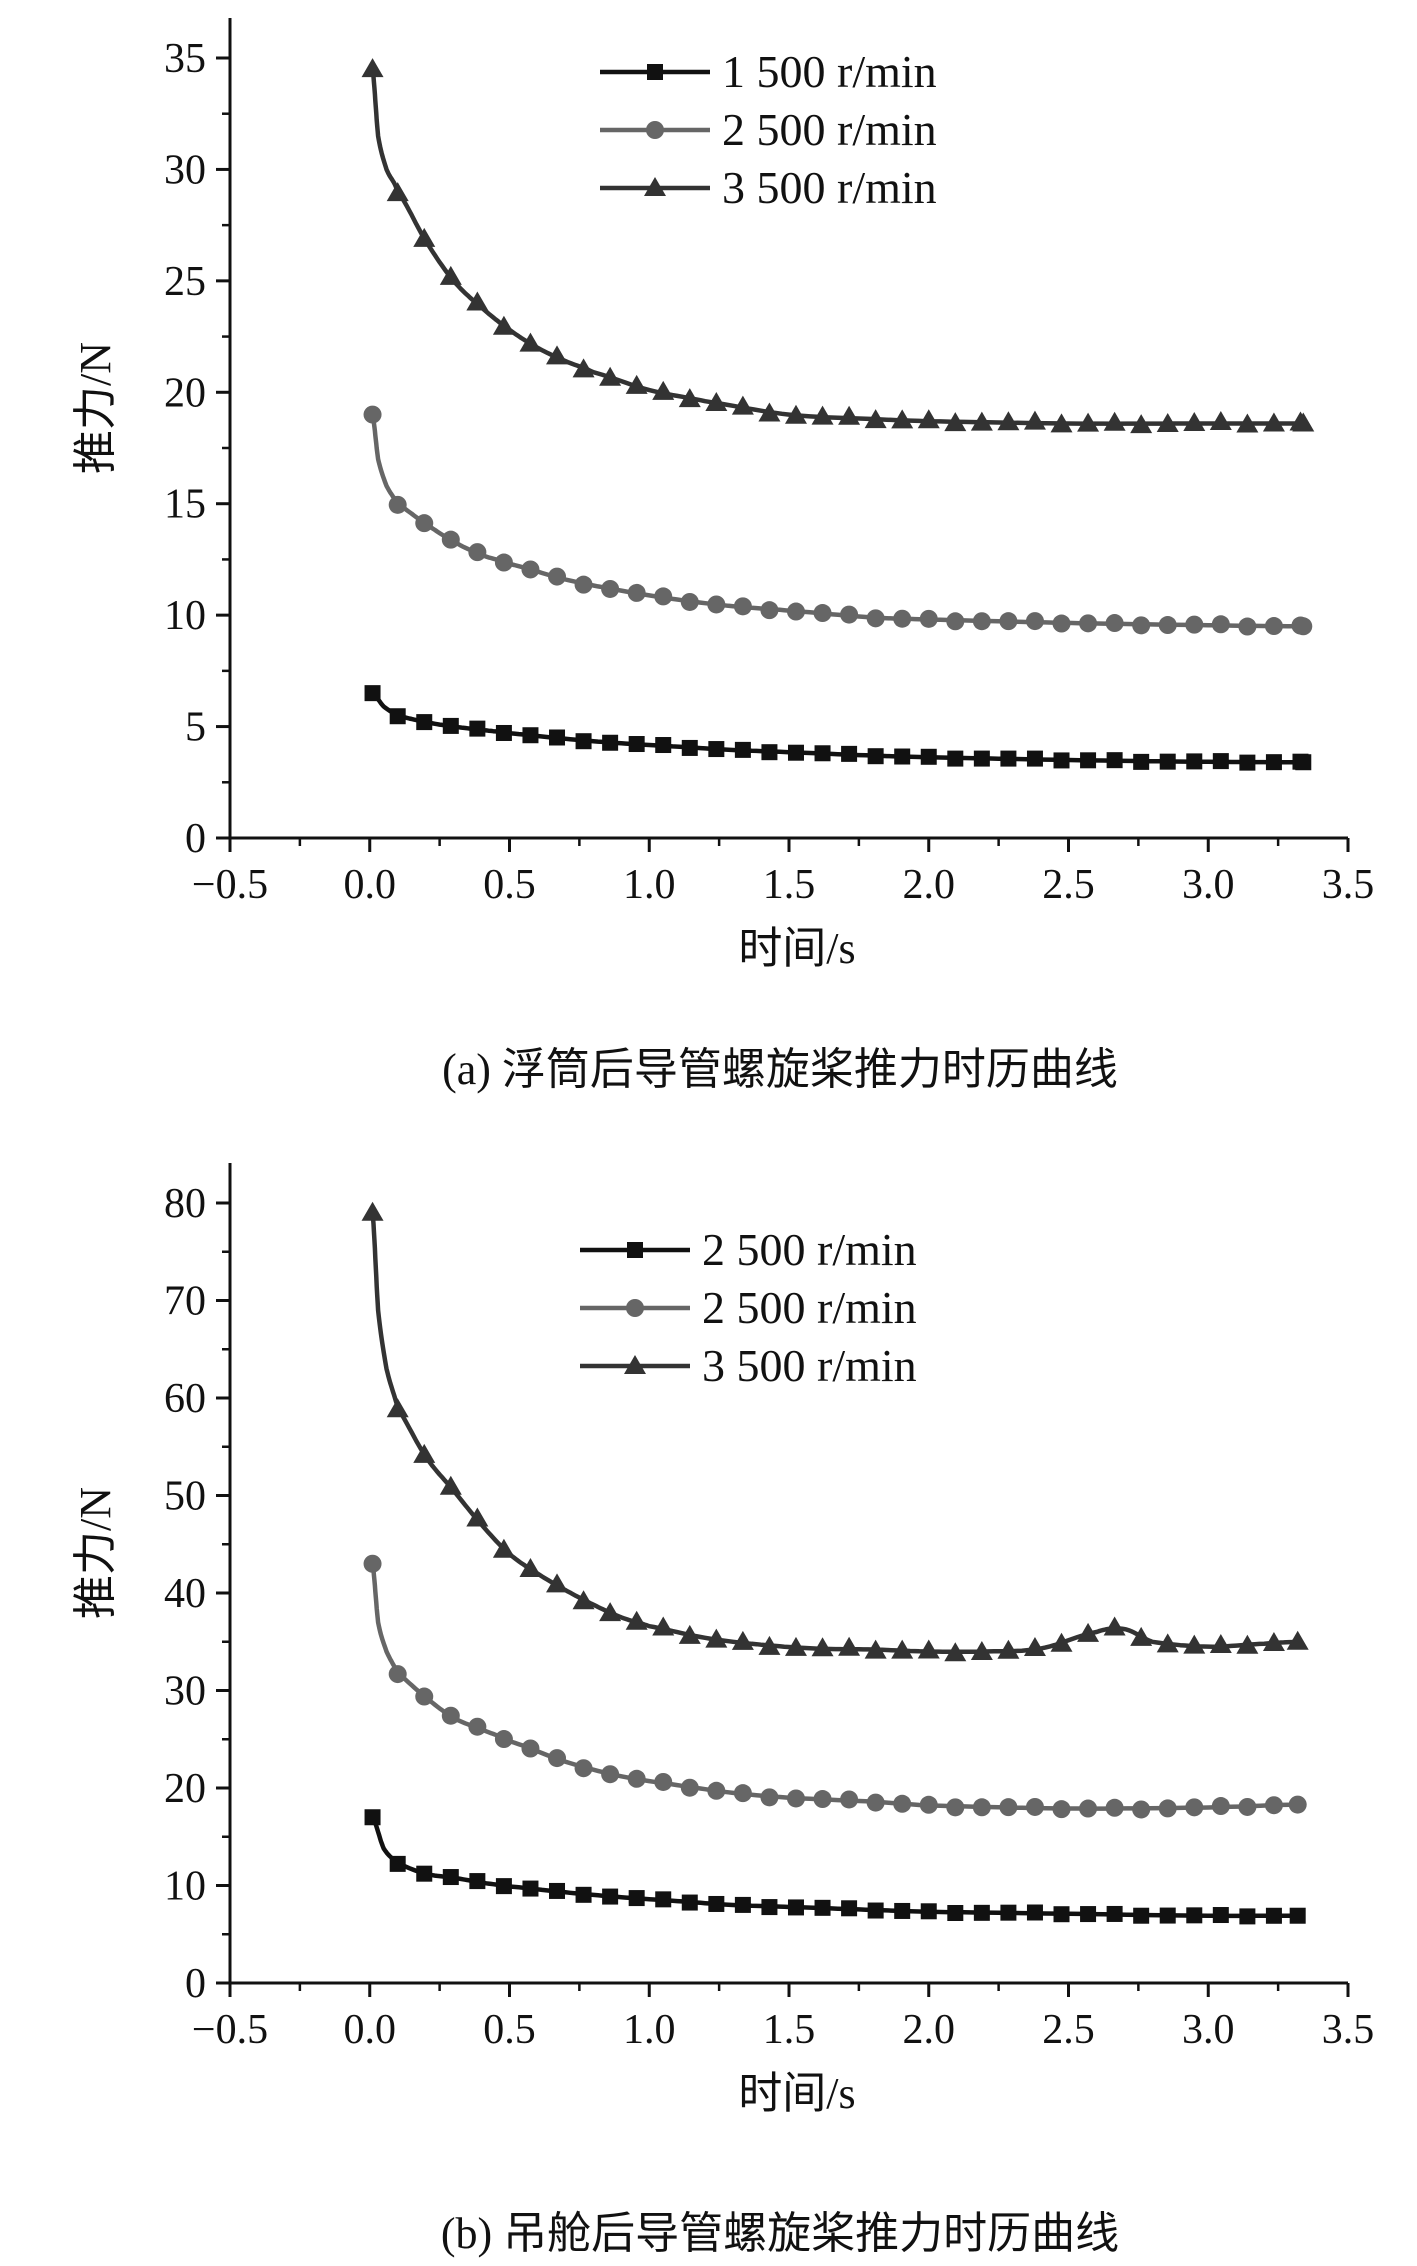 The width and height of the screenshot is (1417, 2266). Describe the element at coordinates (509, 2030) in the screenshot. I see `x-tick-label: 0.5` at that location.